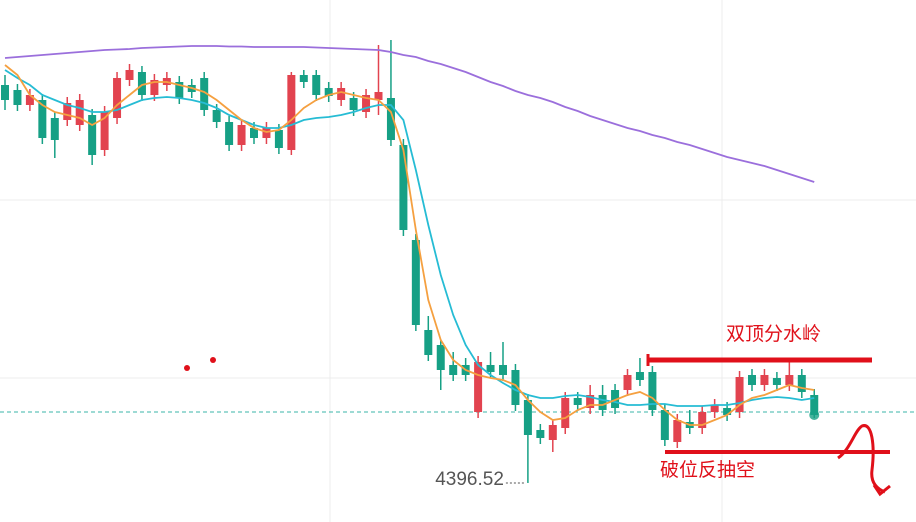  What do you see at coordinates (469, 479) in the screenshot?
I see `low-label: 4396.52` at bounding box center [469, 479].